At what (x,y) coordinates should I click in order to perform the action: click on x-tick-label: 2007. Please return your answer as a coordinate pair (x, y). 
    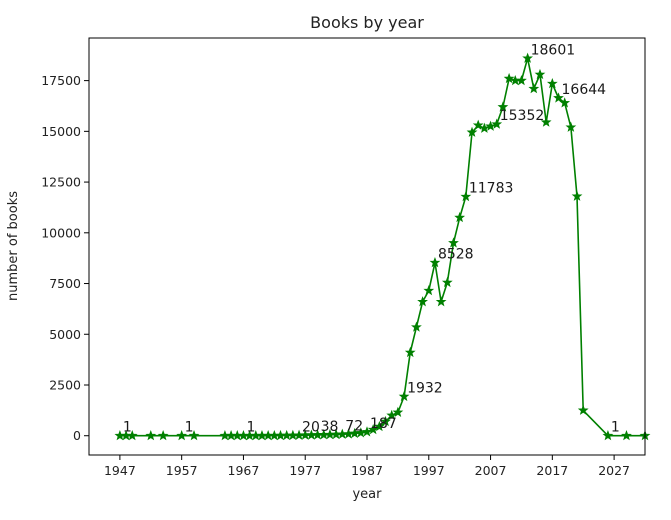
    Looking at the image, I should click on (491, 470).